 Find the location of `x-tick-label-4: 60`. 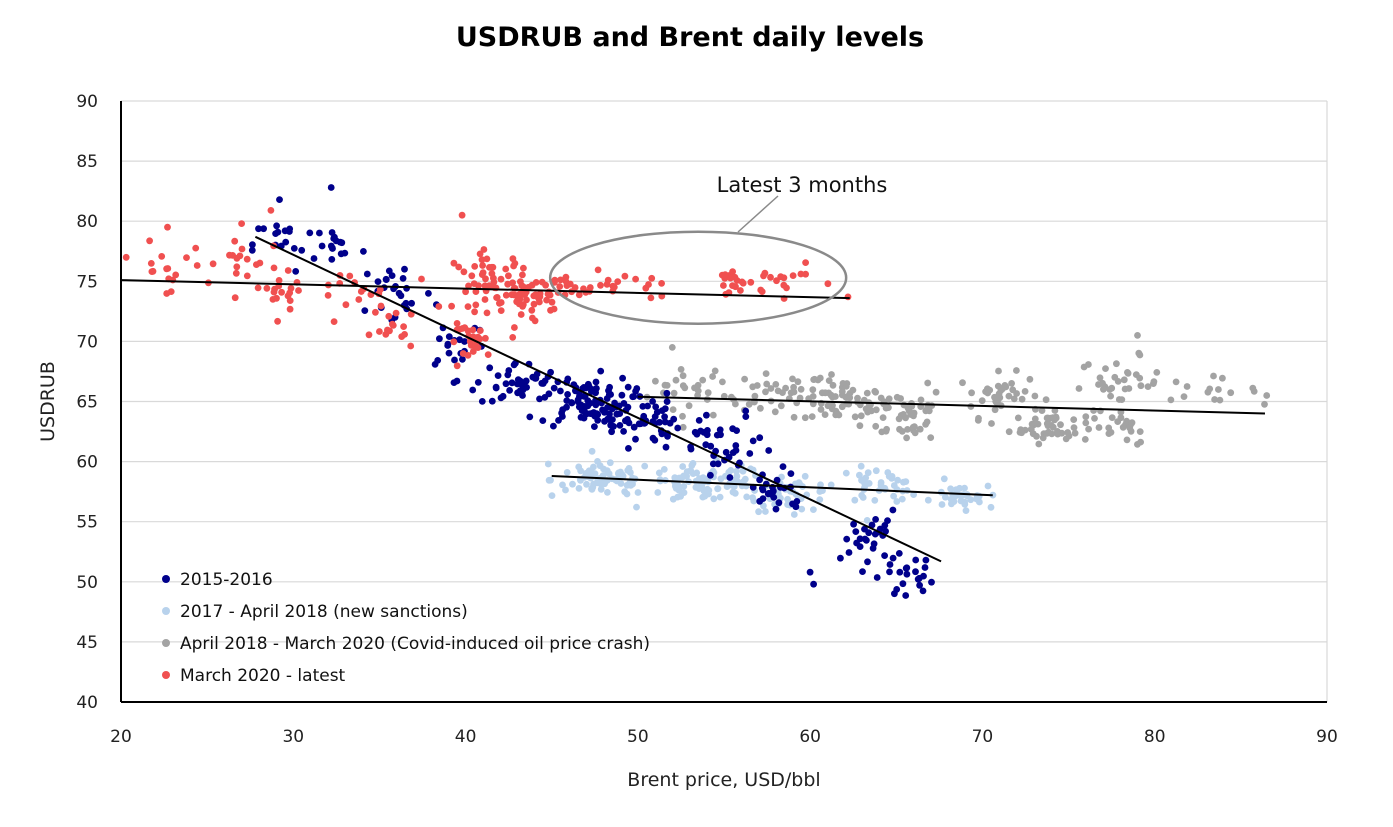

x-tick-label-4: 60 is located at coordinates (810, 737).